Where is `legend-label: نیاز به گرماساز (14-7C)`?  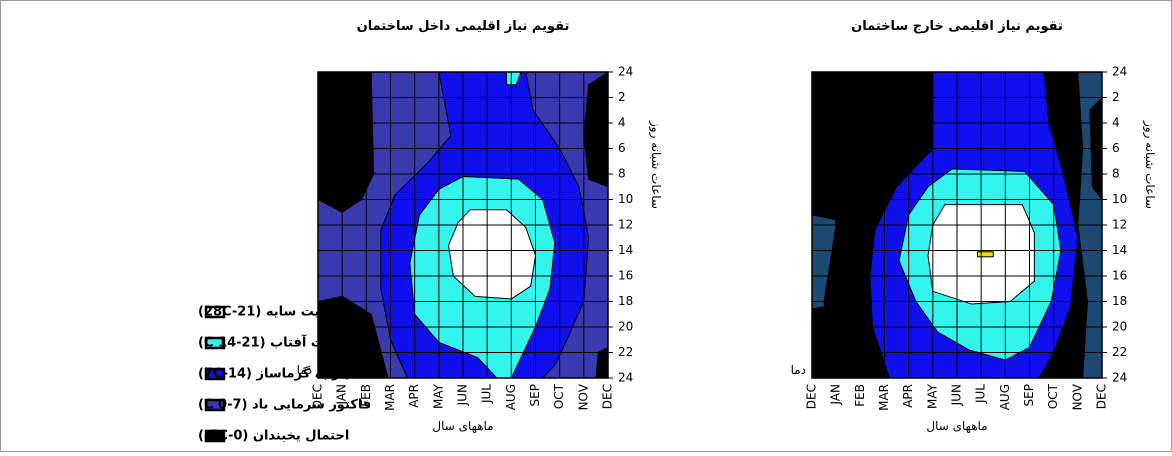 legend-label: نیاز به گرماساز (14-7C) is located at coordinates (276, 374).